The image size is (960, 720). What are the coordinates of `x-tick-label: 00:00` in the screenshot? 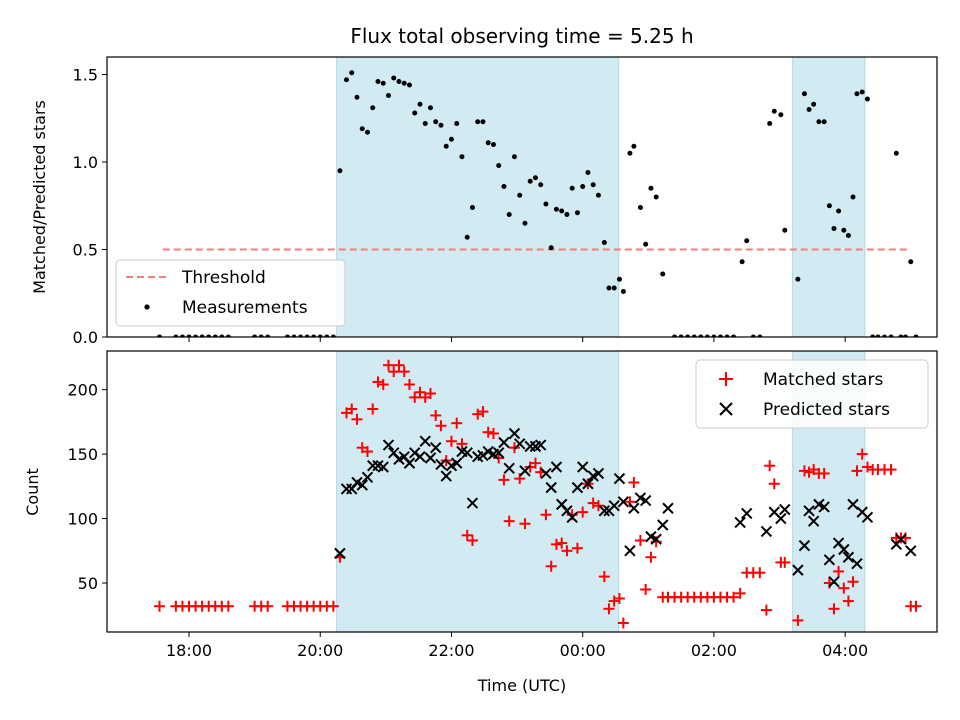 It's located at (583, 650).